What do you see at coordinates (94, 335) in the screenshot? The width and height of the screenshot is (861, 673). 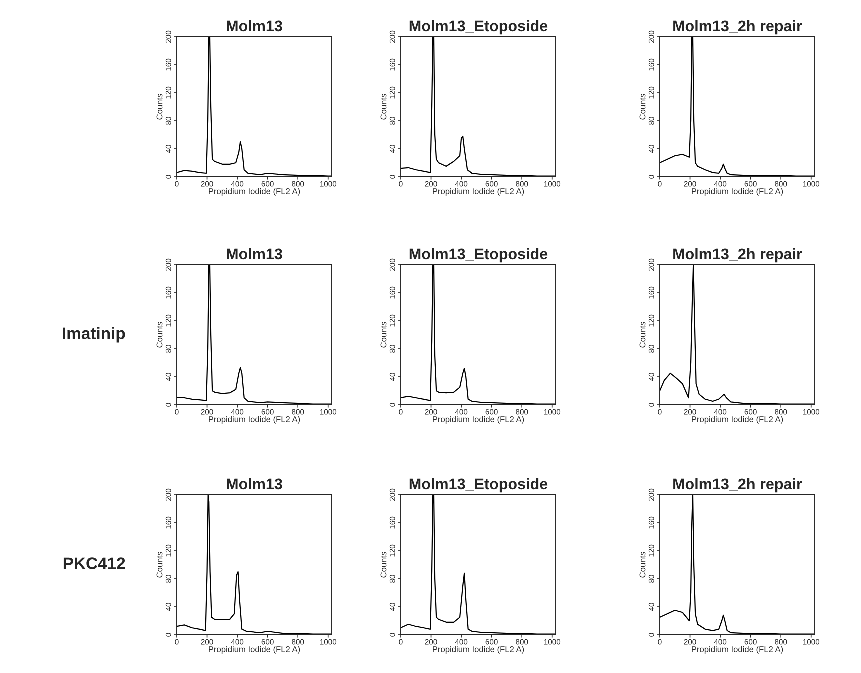 I see `text: Imatinip` at bounding box center [94, 335].